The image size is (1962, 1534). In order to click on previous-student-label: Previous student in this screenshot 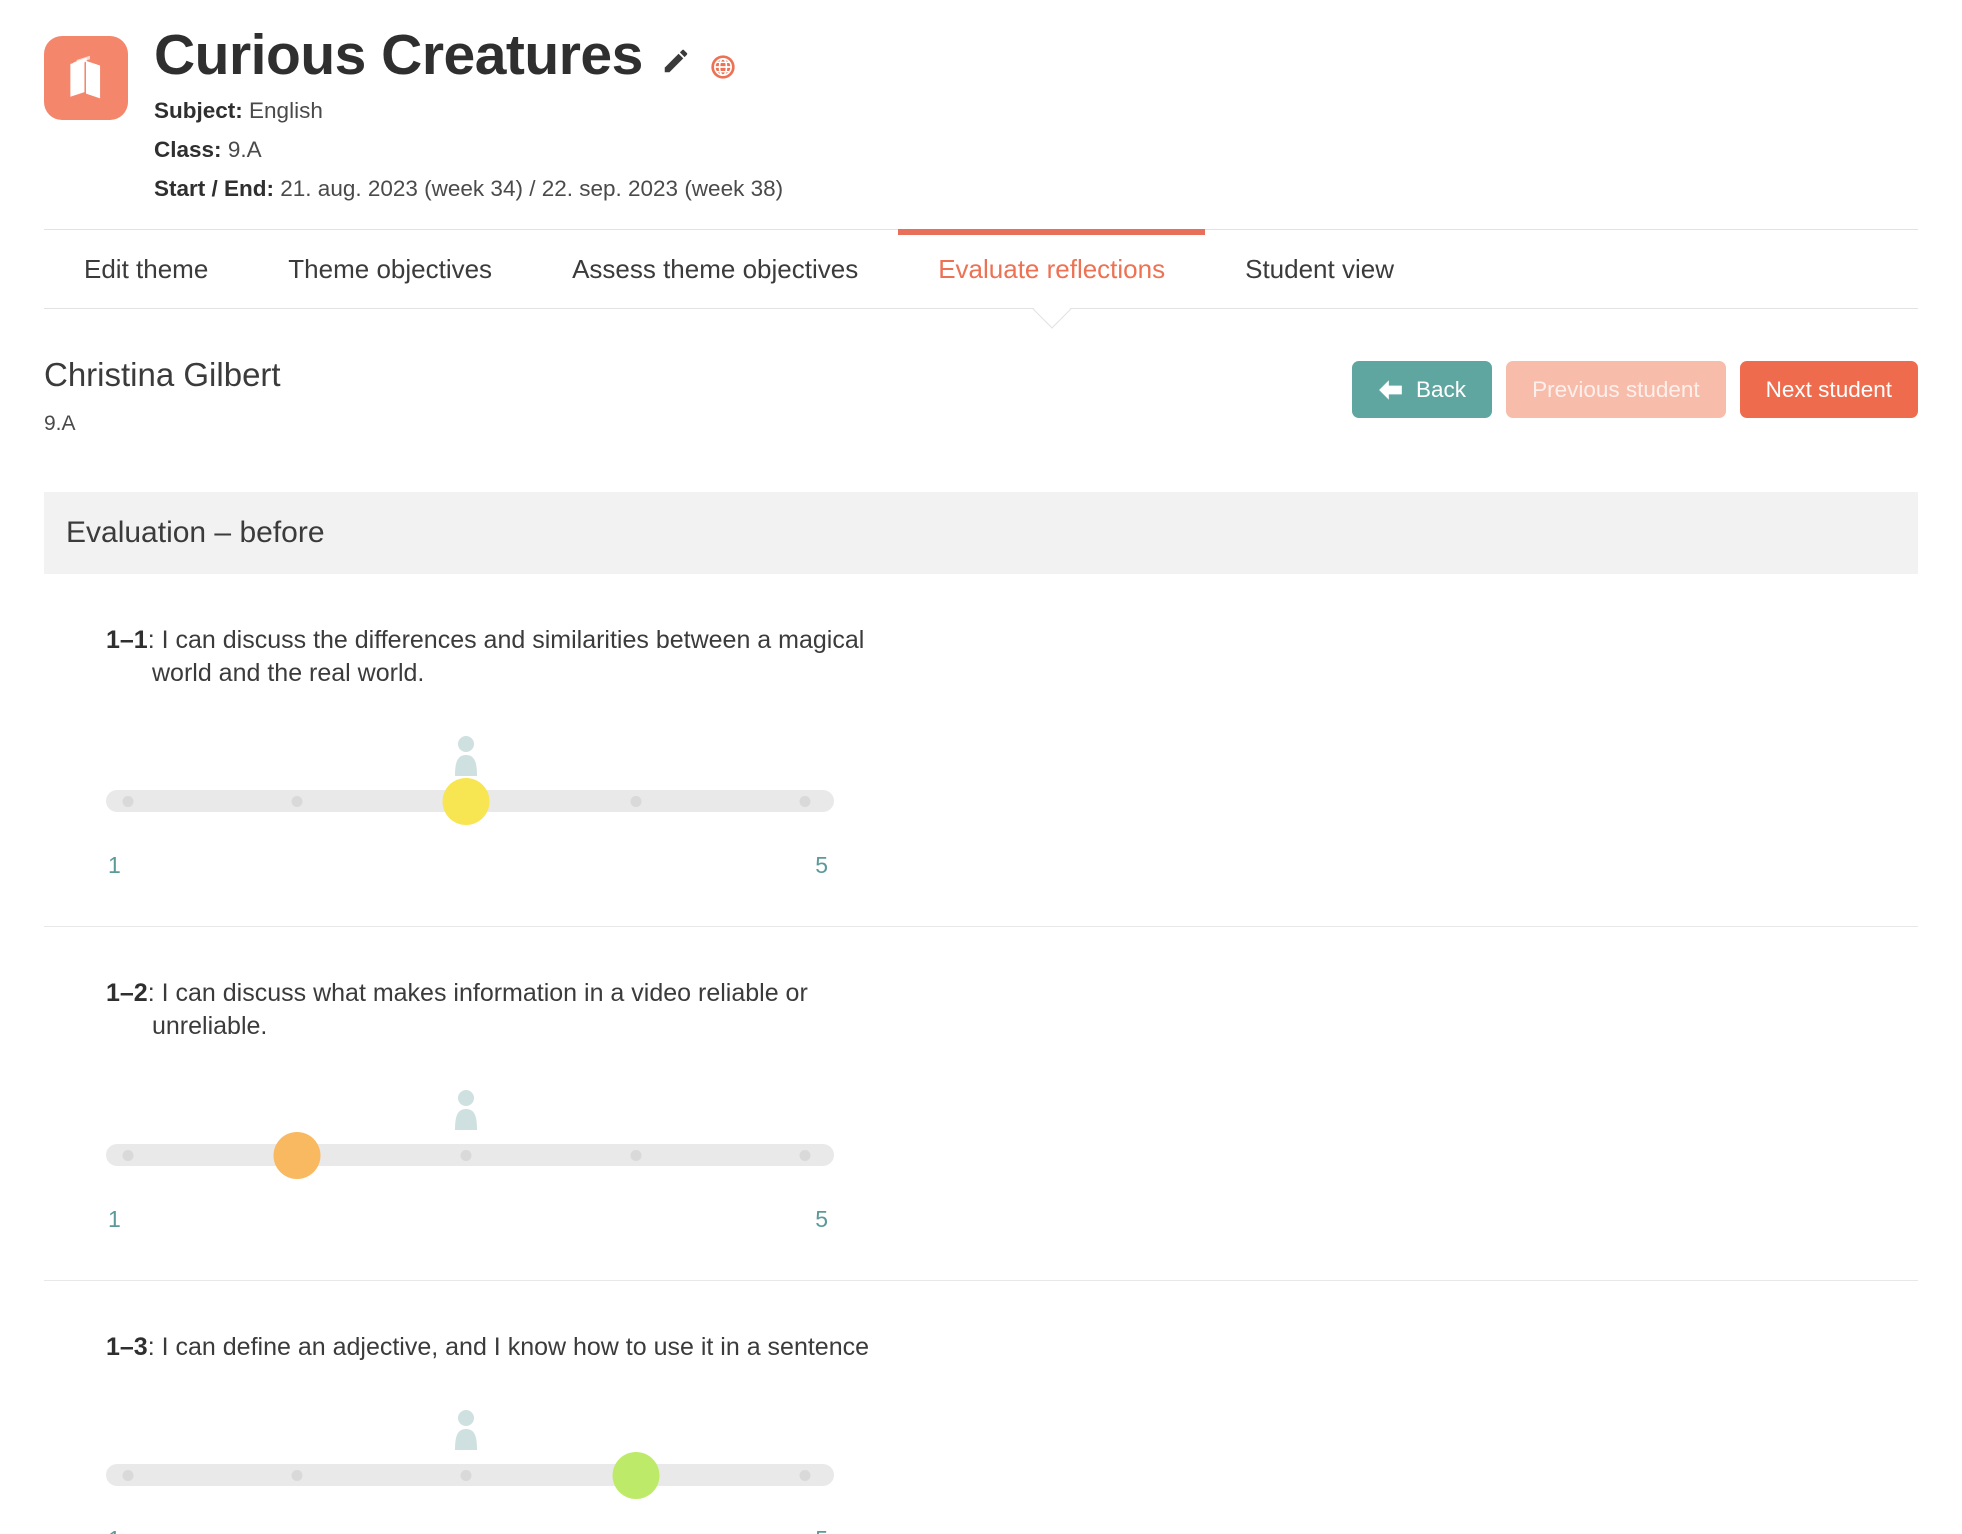, I will do `click(1616, 389)`.